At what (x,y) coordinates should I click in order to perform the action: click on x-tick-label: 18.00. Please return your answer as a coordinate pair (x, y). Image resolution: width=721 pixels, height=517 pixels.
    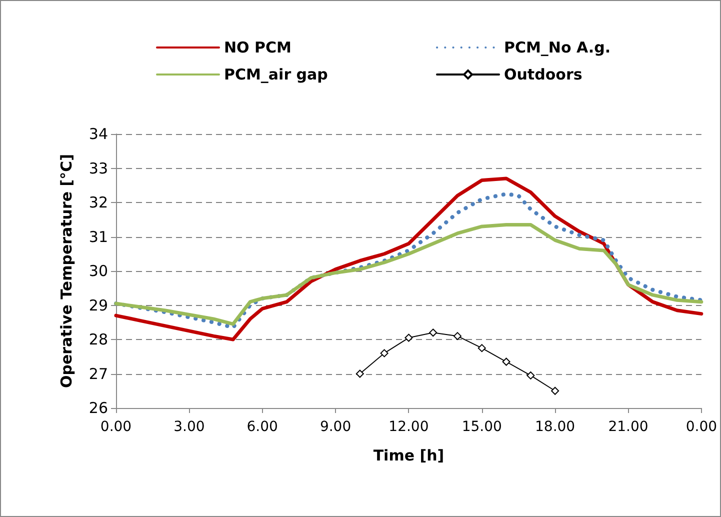
    Looking at the image, I should click on (555, 427).